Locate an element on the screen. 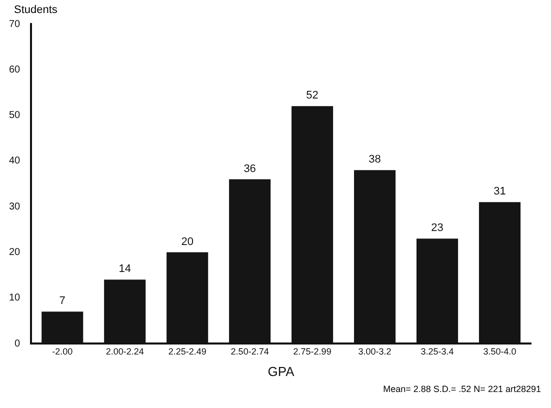 The width and height of the screenshot is (551, 408). y-axis-title: Students is located at coordinates (36, 10).